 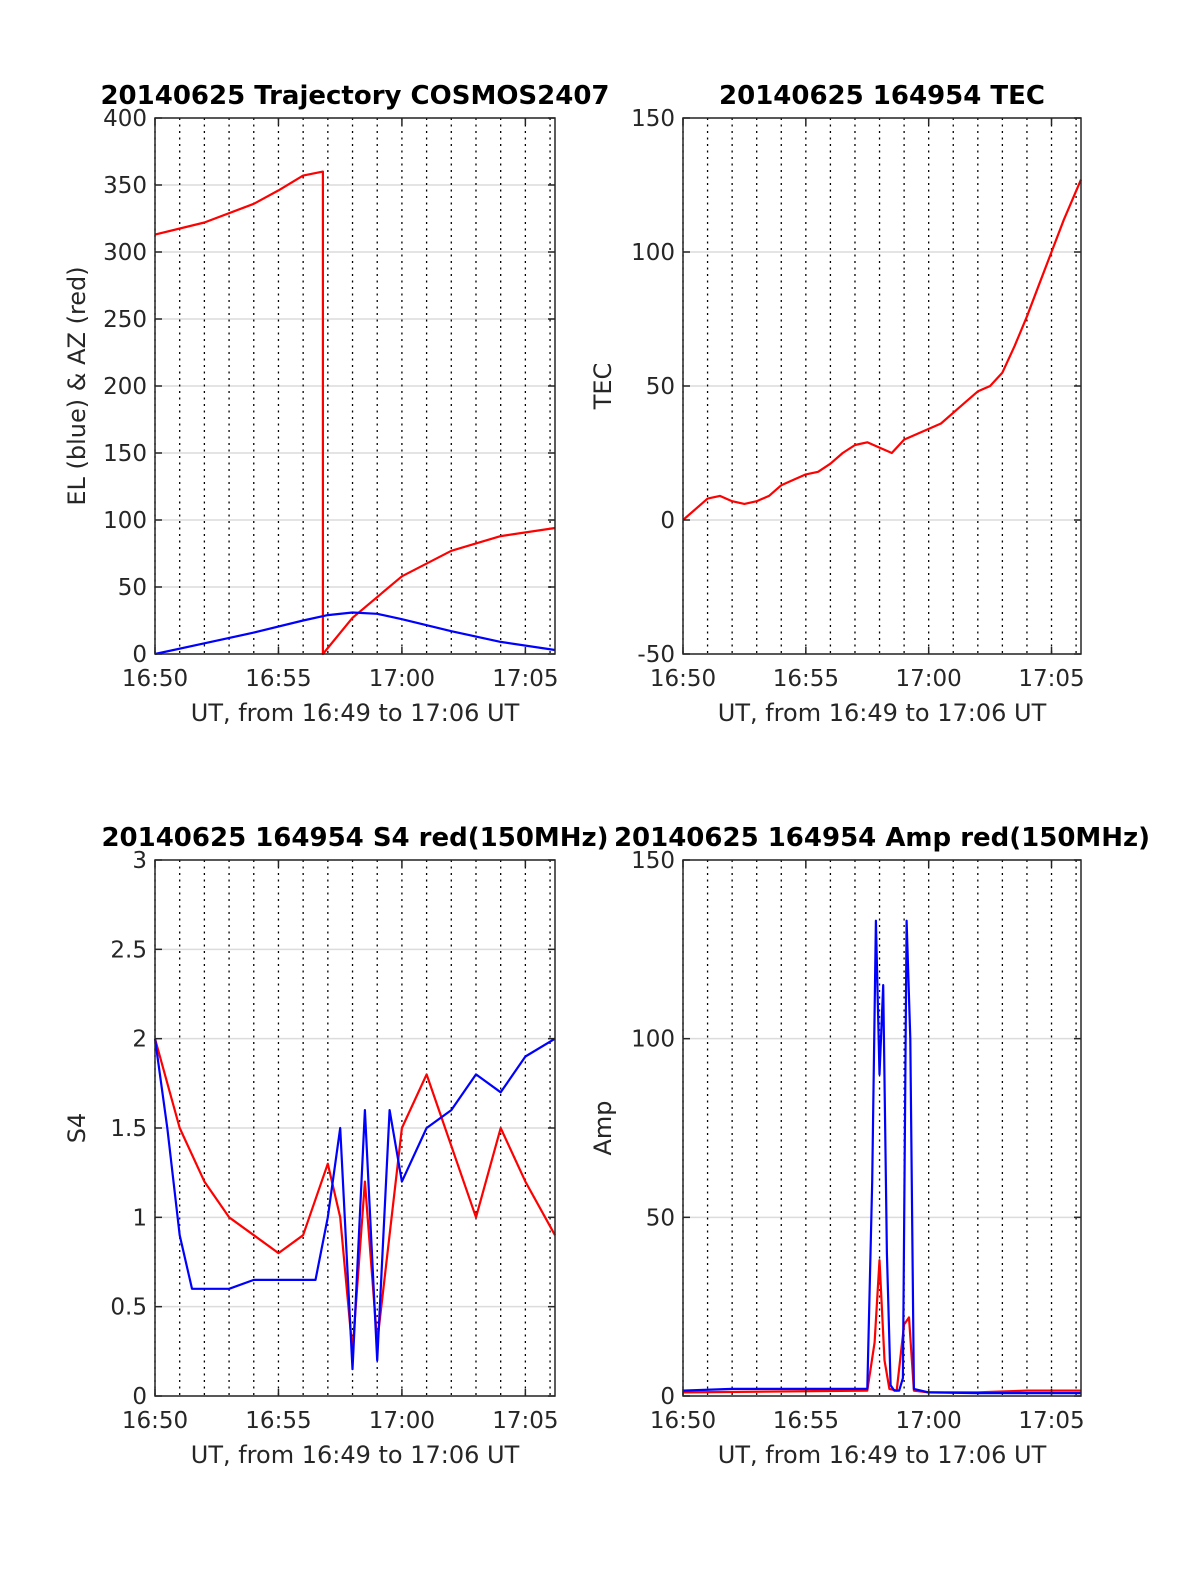 I want to click on y-tick-label: 400, so click(x=125, y=119).